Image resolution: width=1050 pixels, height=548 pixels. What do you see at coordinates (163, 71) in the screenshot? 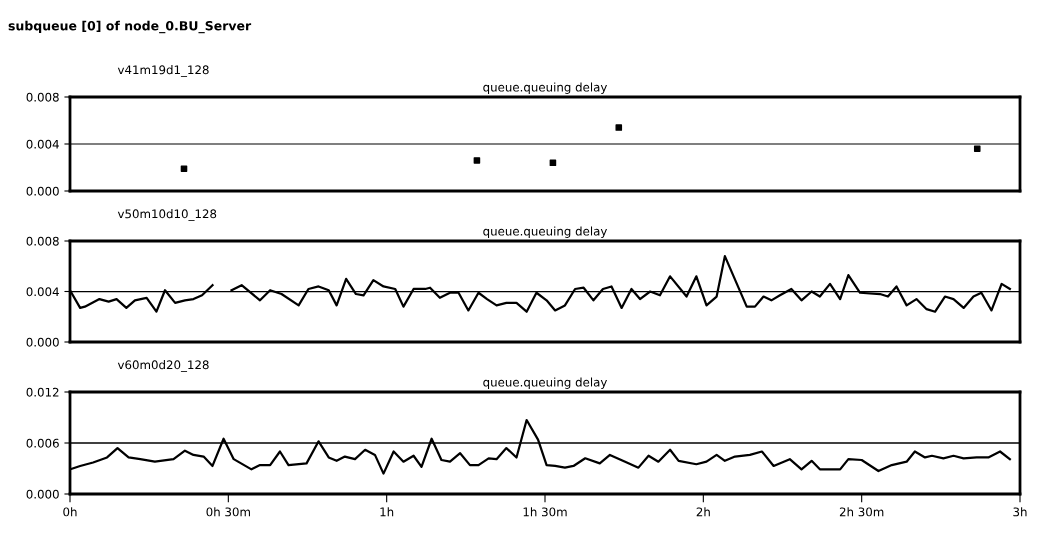
I see `chart-subtitle: v41m19d1_128` at bounding box center [163, 71].